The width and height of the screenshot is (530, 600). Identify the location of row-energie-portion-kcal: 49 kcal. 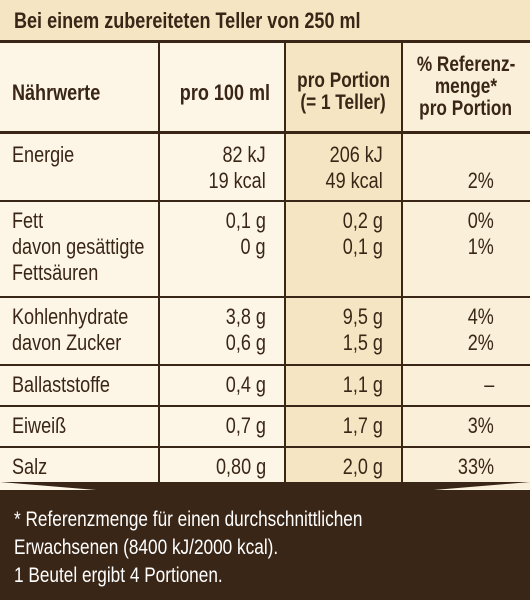
(354, 180).